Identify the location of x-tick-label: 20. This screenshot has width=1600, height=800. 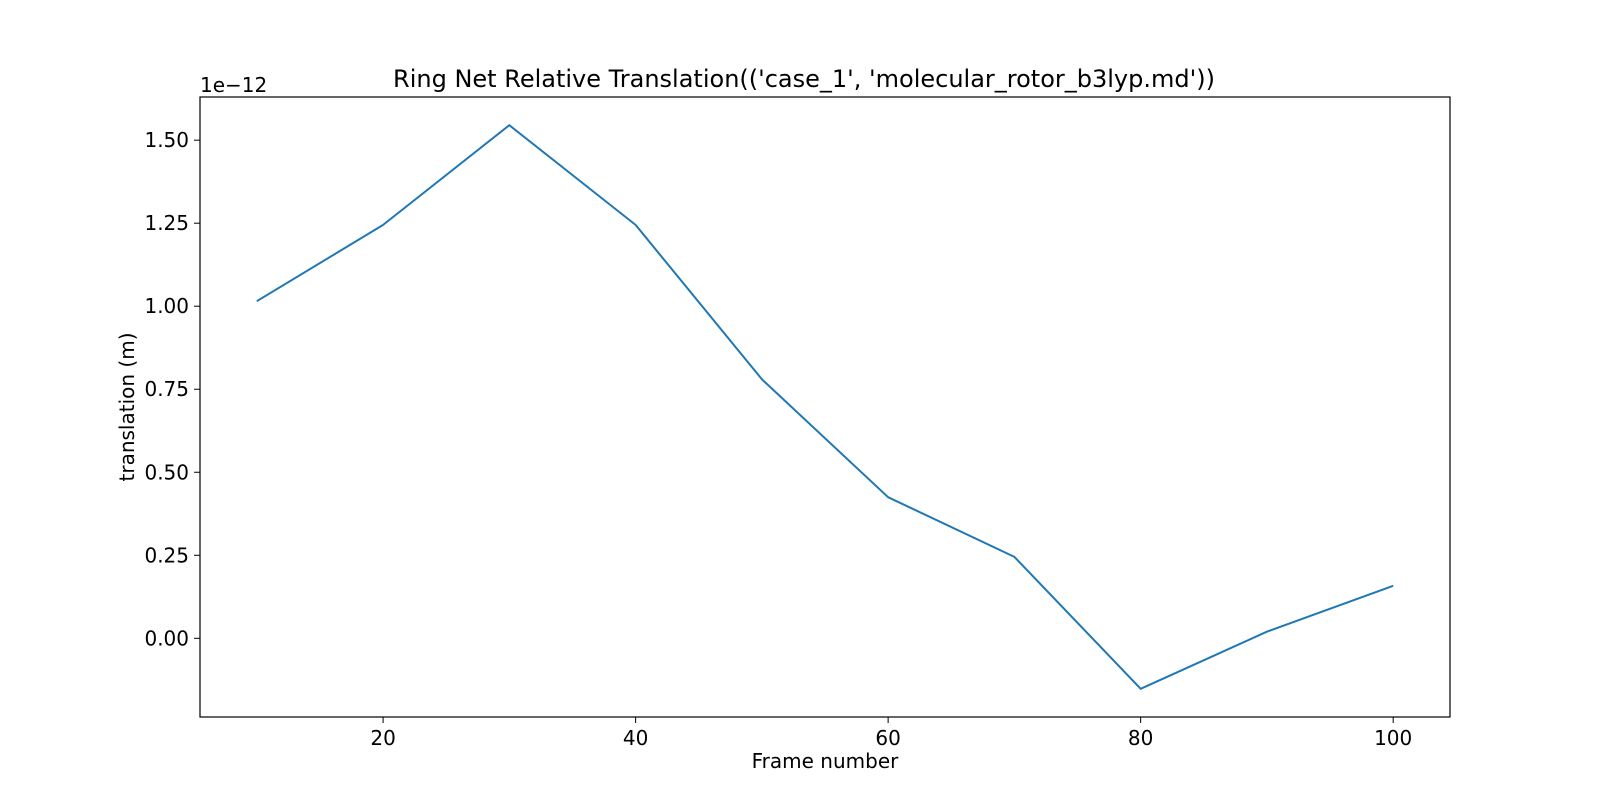
(382, 738).